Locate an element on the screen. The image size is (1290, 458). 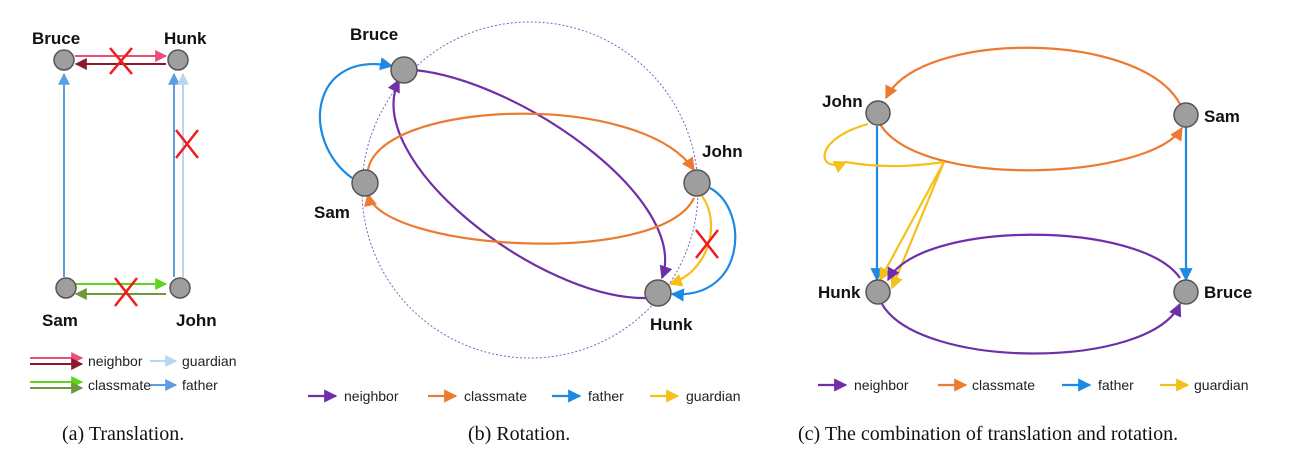
edge-guardian-to-hunk-b is located at coordinates (918, 225).